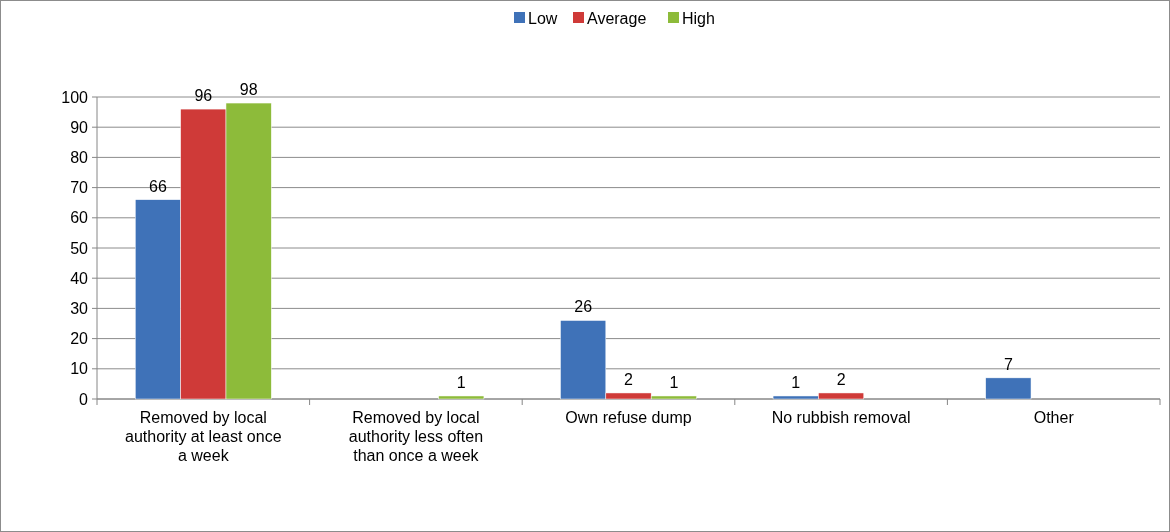 The width and height of the screenshot is (1170, 532). What do you see at coordinates (79, 157) in the screenshot?
I see `y-tick-label: 80` at bounding box center [79, 157].